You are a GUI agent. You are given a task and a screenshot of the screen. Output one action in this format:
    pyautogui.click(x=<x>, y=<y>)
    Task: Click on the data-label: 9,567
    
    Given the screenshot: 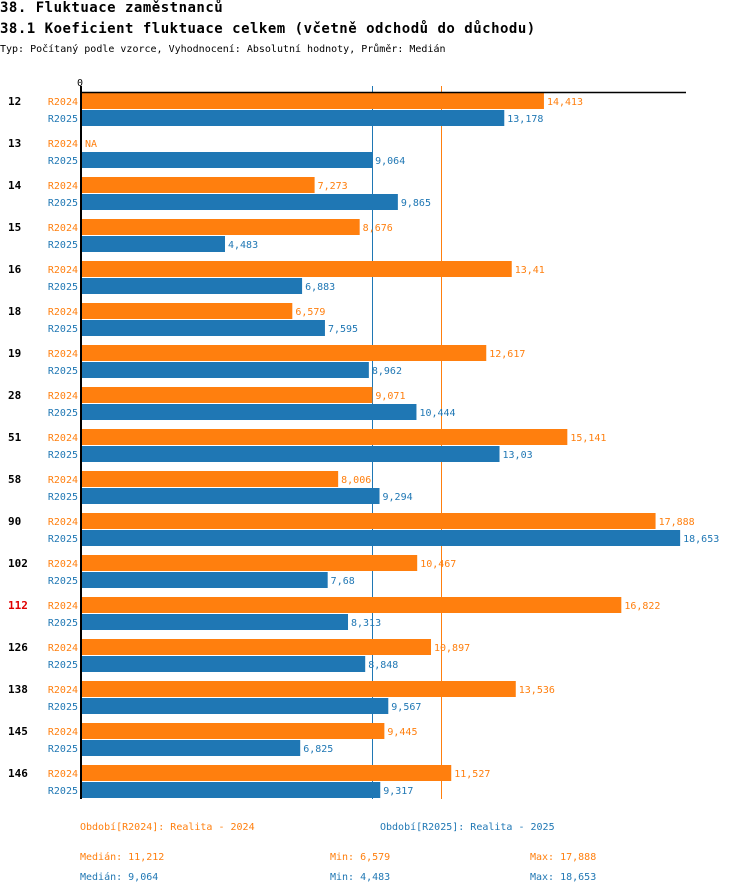 What is the action you would take?
    pyautogui.click(x=406, y=707)
    